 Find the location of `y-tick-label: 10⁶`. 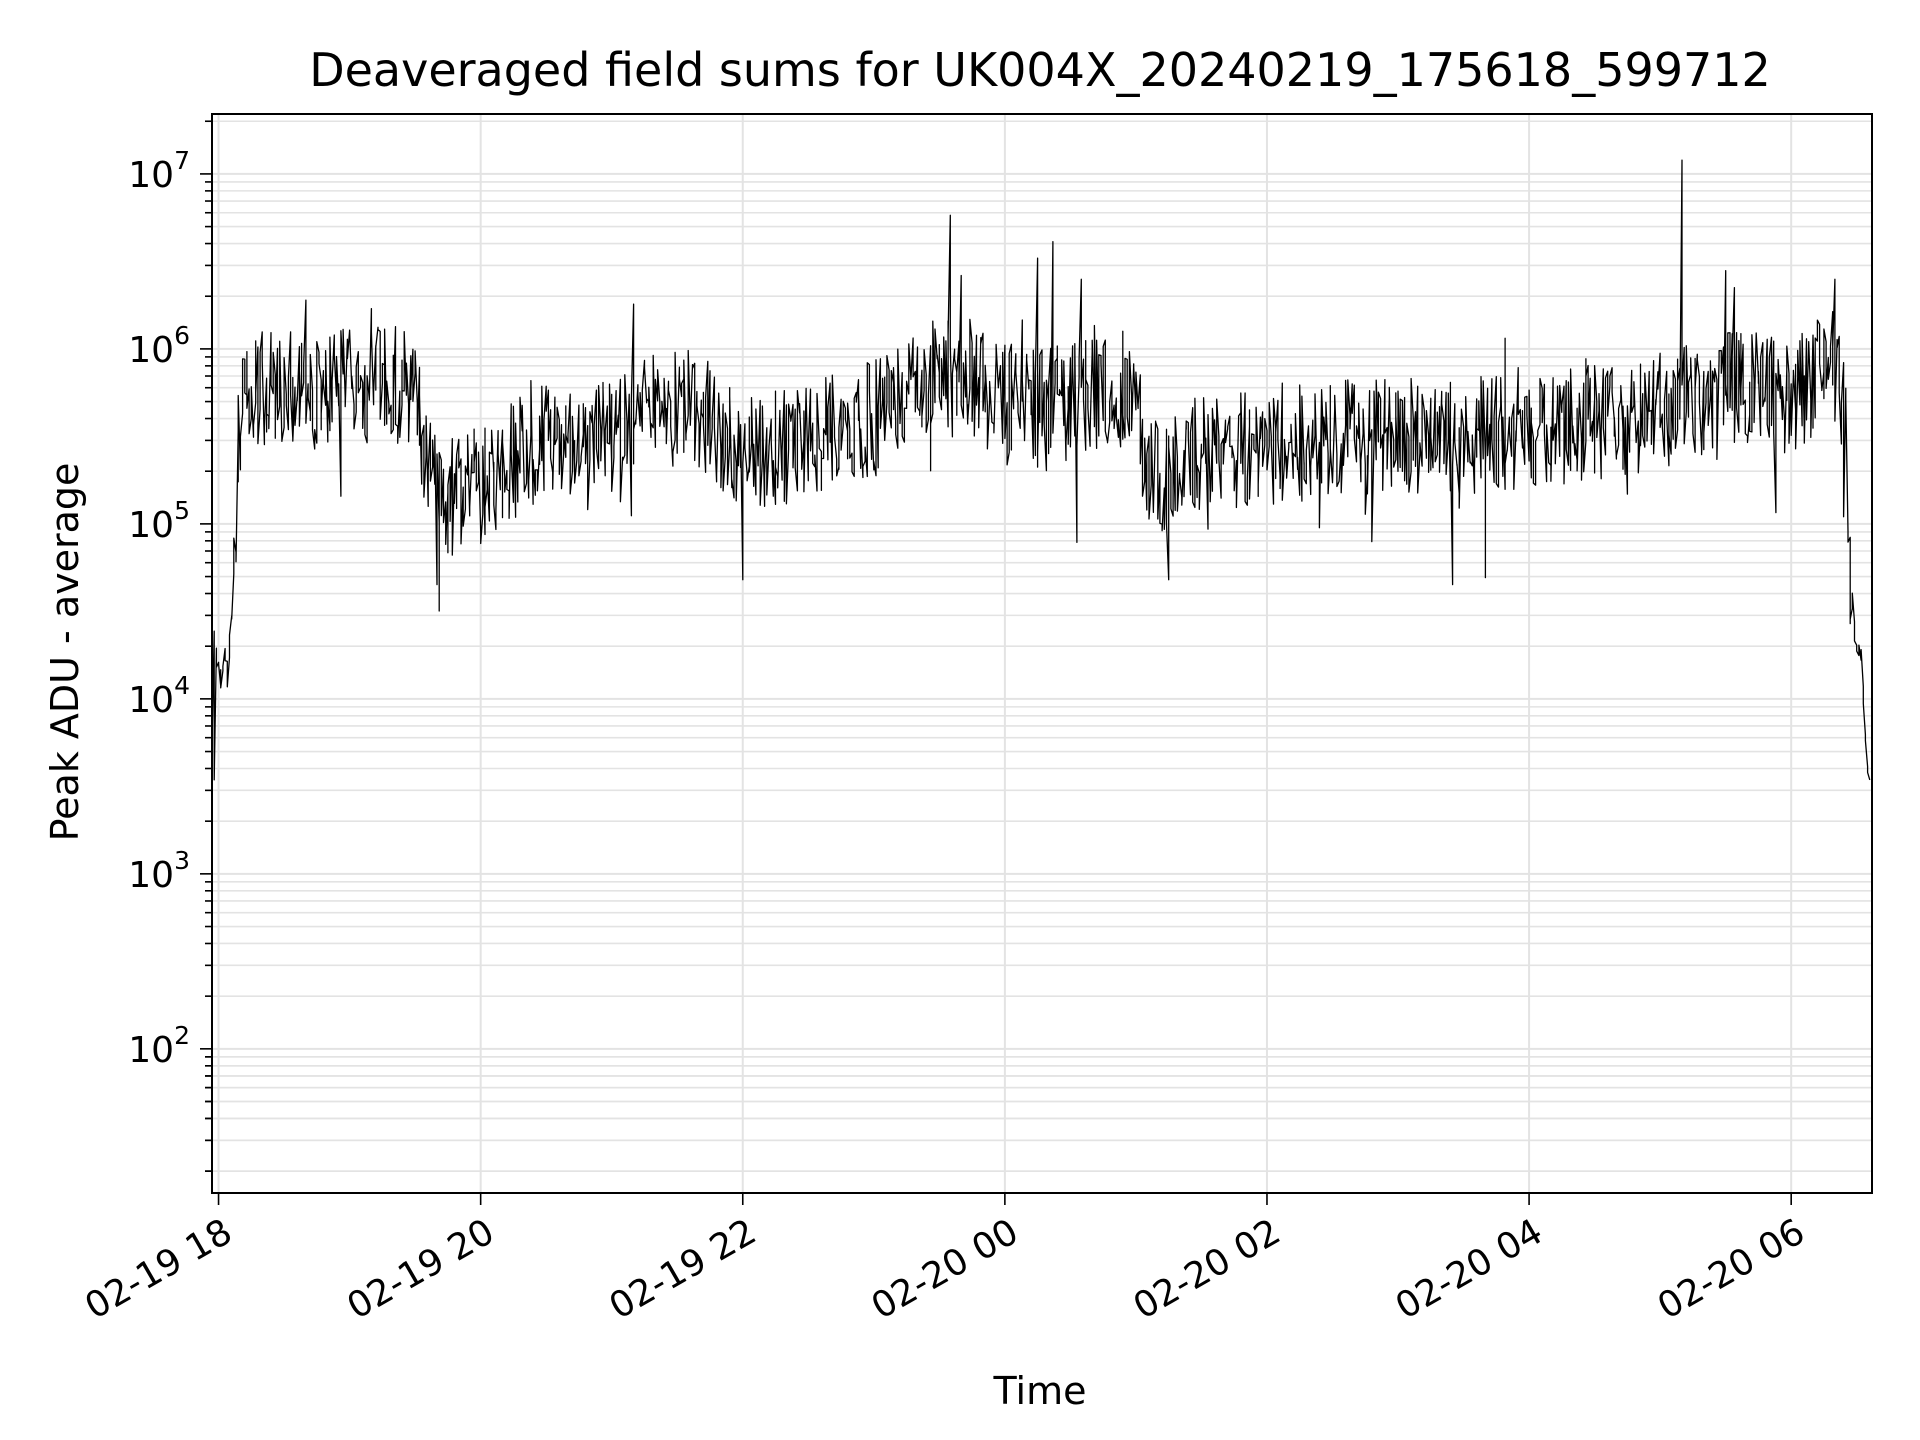

y-tick-label: 10⁶ is located at coordinates (159, 346).